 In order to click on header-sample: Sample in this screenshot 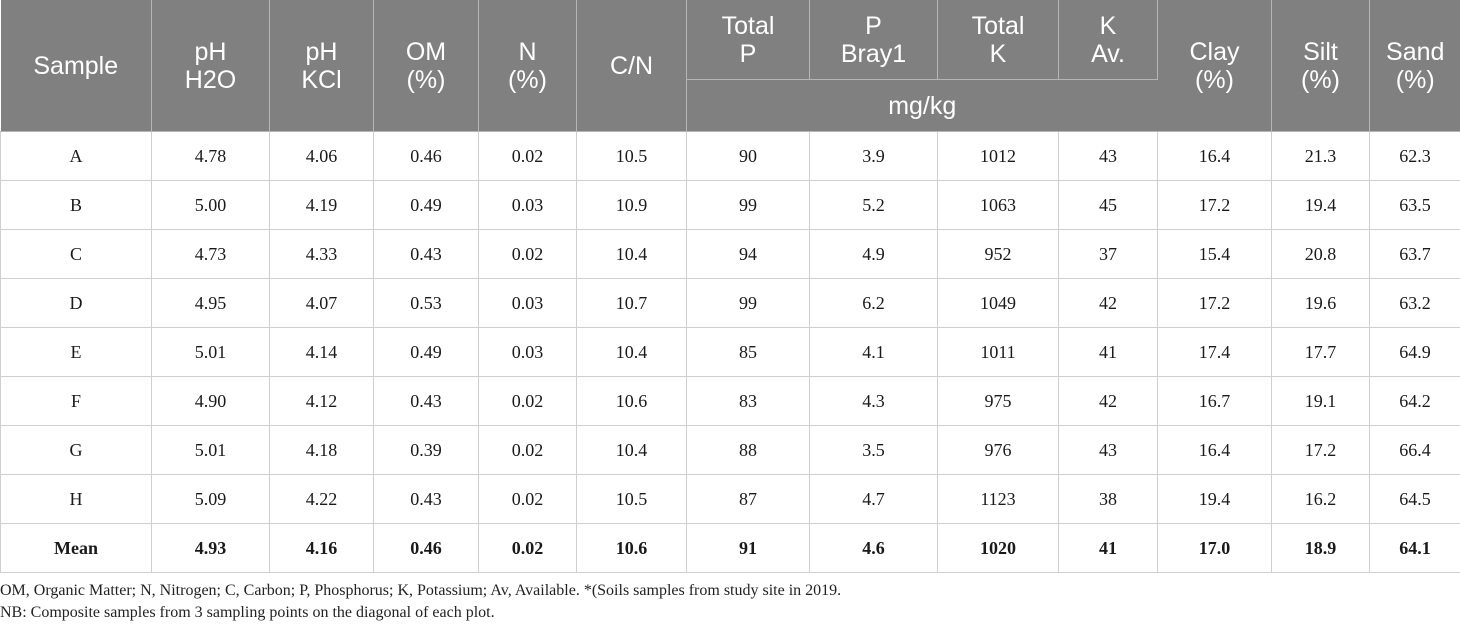, I will do `click(76, 66)`.